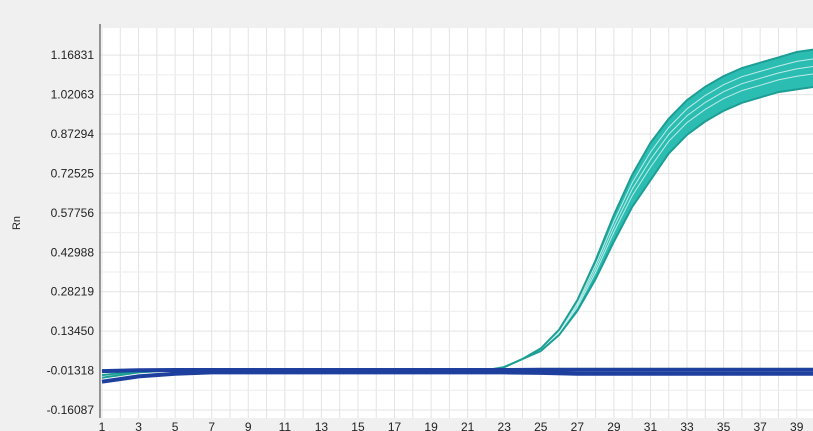  Describe the element at coordinates (73, 213) in the screenshot. I see `y-tick-label: 0.57756` at that location.